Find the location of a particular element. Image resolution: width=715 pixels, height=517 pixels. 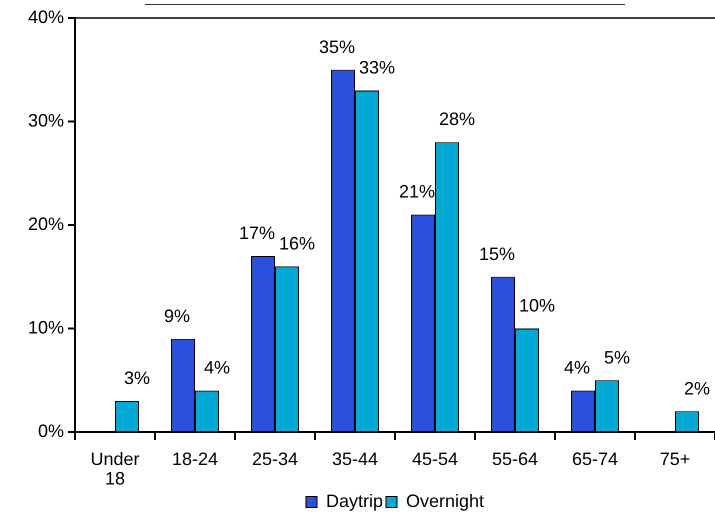

x-tick-label: 25-34 is located at coordinates (275, 458).